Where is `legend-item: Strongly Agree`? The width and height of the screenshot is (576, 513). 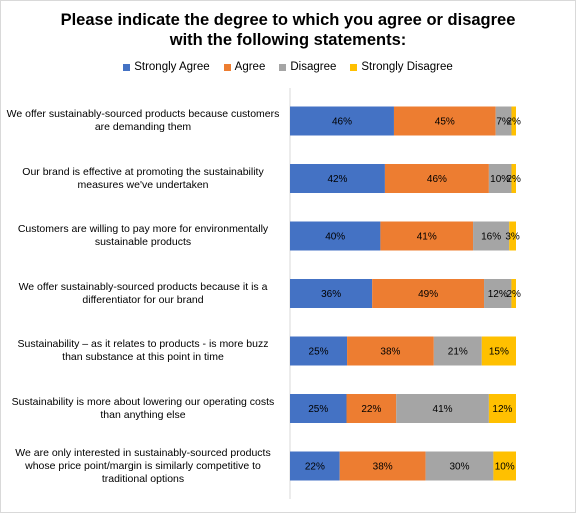
legend-item: Strongly Agree is located at coordinates (166, 67).